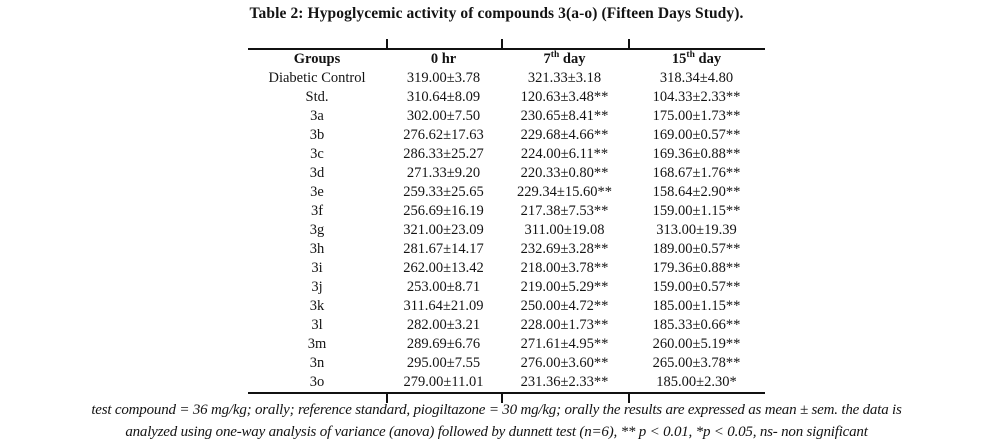  Describe the element at coordinates (443, 173) in the screenshot. I see `value-cell: 271.33±9.20` at that location.